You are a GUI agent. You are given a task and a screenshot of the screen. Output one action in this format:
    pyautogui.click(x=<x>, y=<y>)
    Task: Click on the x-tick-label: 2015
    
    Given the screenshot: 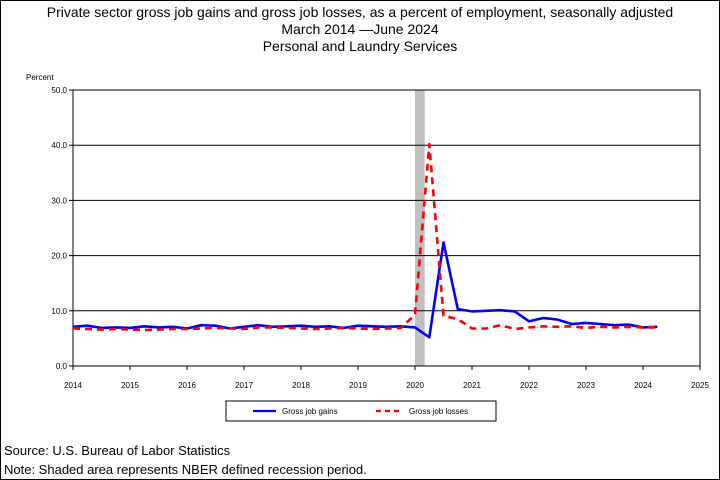 What is the action you would take?
    pyautogui.click(x=130, y=385)
    